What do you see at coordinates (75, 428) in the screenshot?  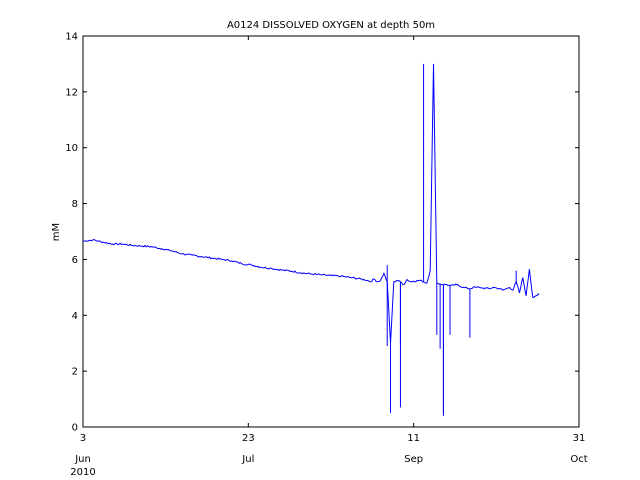 I see `y-tick-label: 0` at bounding box center [75, 428].